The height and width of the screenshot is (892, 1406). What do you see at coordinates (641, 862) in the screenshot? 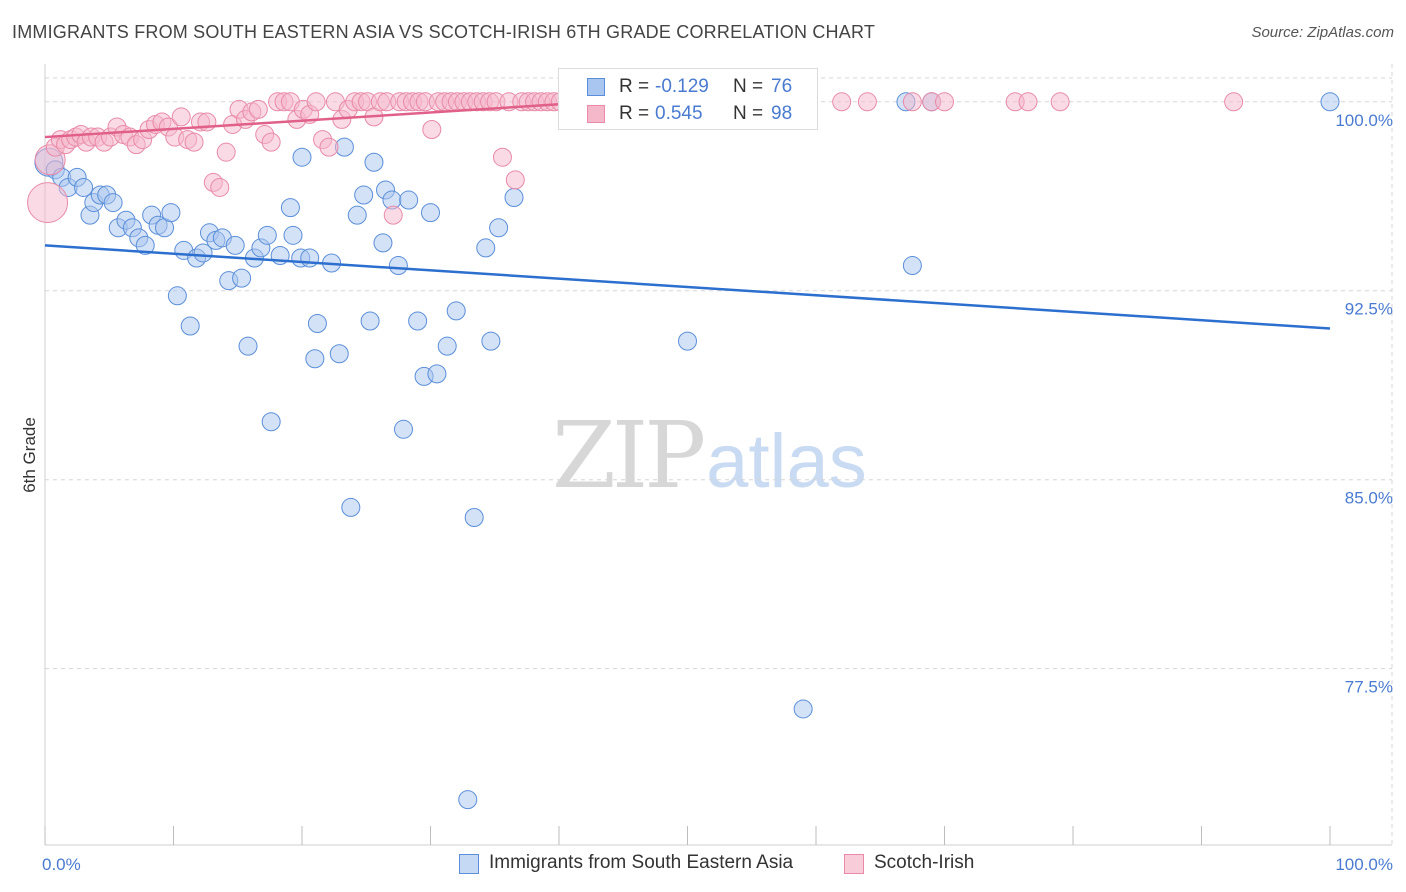
I see `legend-label: Immigrants from South Eastern Asia` at bounding box center [641, 862].